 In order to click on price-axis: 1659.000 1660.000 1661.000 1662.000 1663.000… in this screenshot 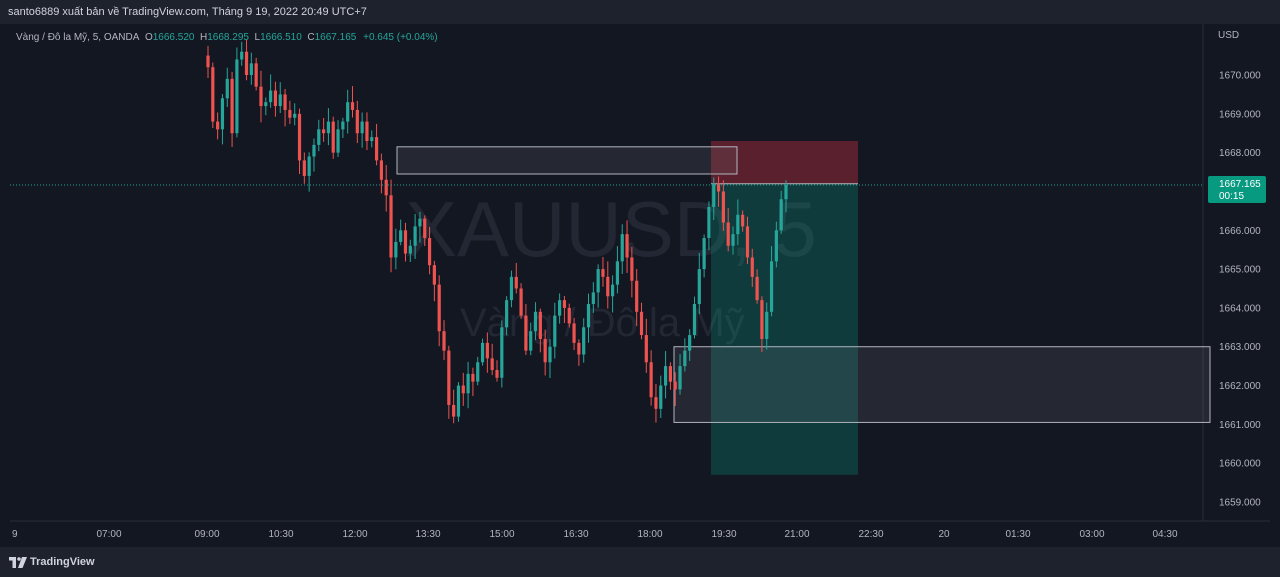, I will do `click(1240, 290)`.